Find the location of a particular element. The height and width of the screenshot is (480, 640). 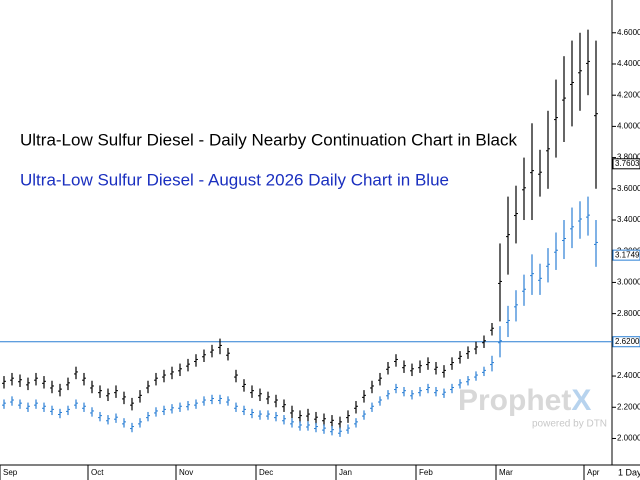

interval-label: 1 Day is located at coordinates (629, 472).